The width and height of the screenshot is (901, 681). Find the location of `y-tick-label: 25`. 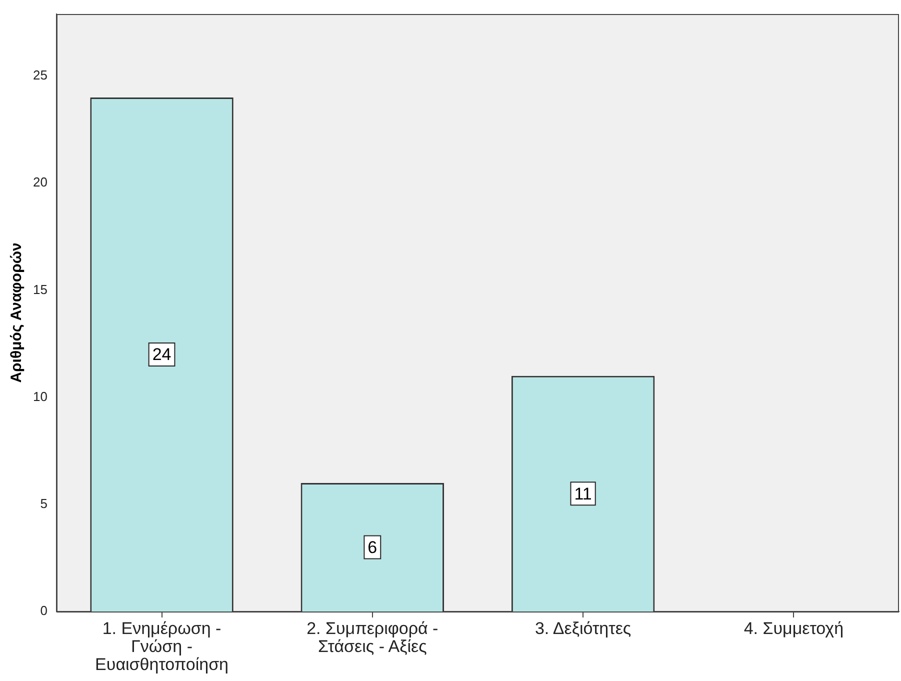

y-tick-label: 25 is located at coordinates (40, 75).